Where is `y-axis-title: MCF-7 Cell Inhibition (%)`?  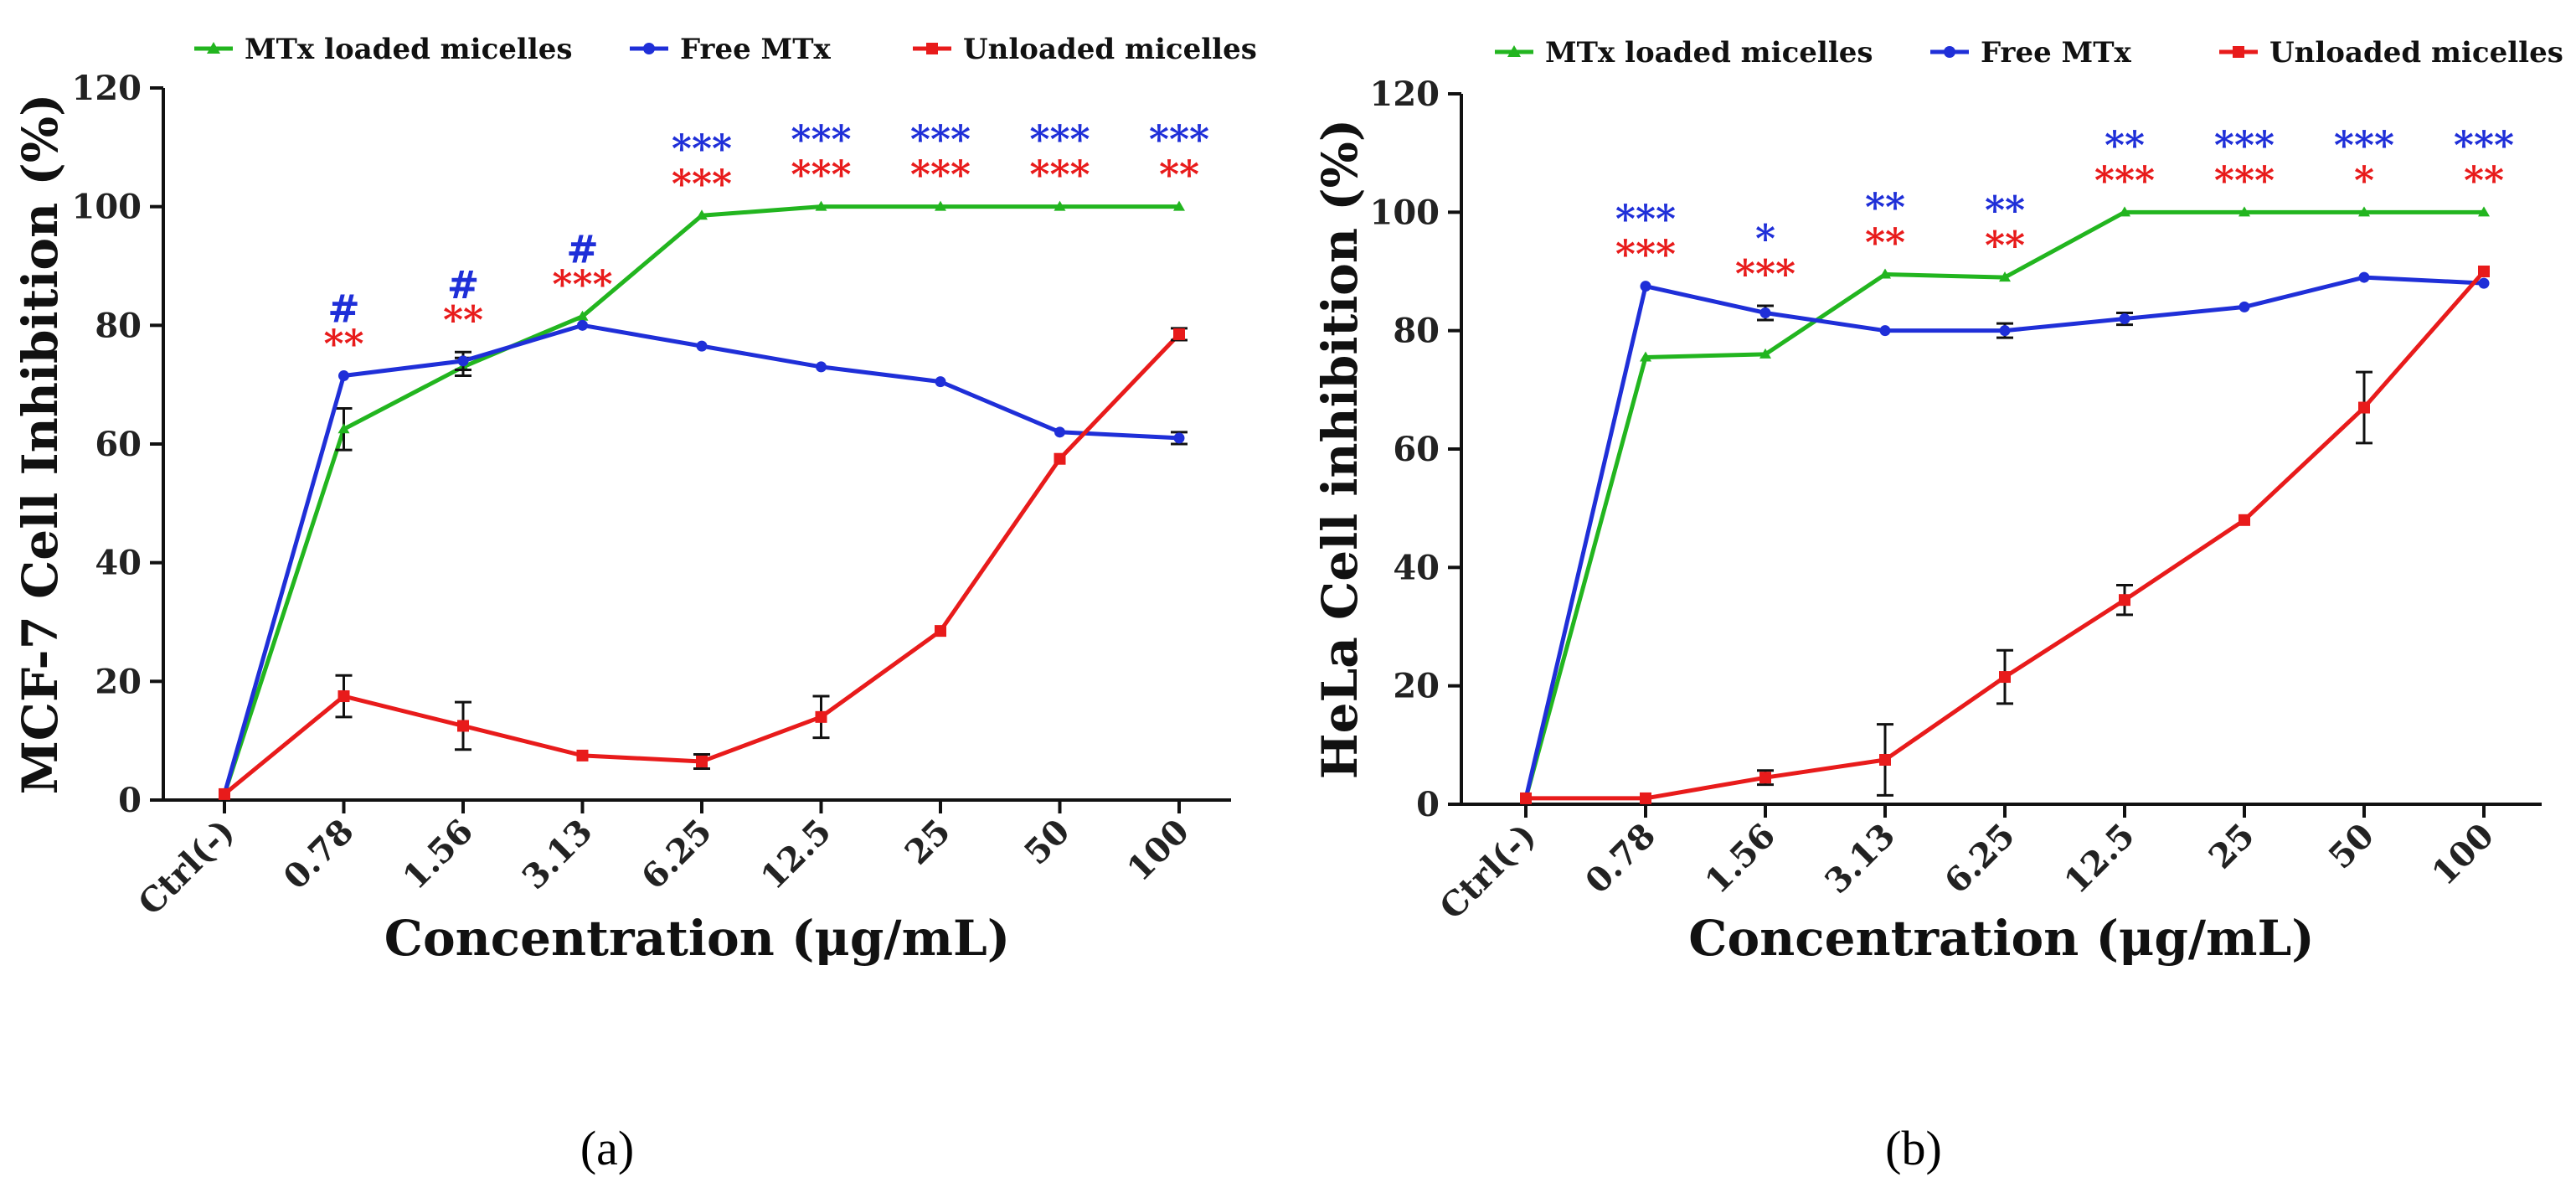 y-axis-title: MCF-7 Cell Inhibition (%) is located at coordinates (40, 444).